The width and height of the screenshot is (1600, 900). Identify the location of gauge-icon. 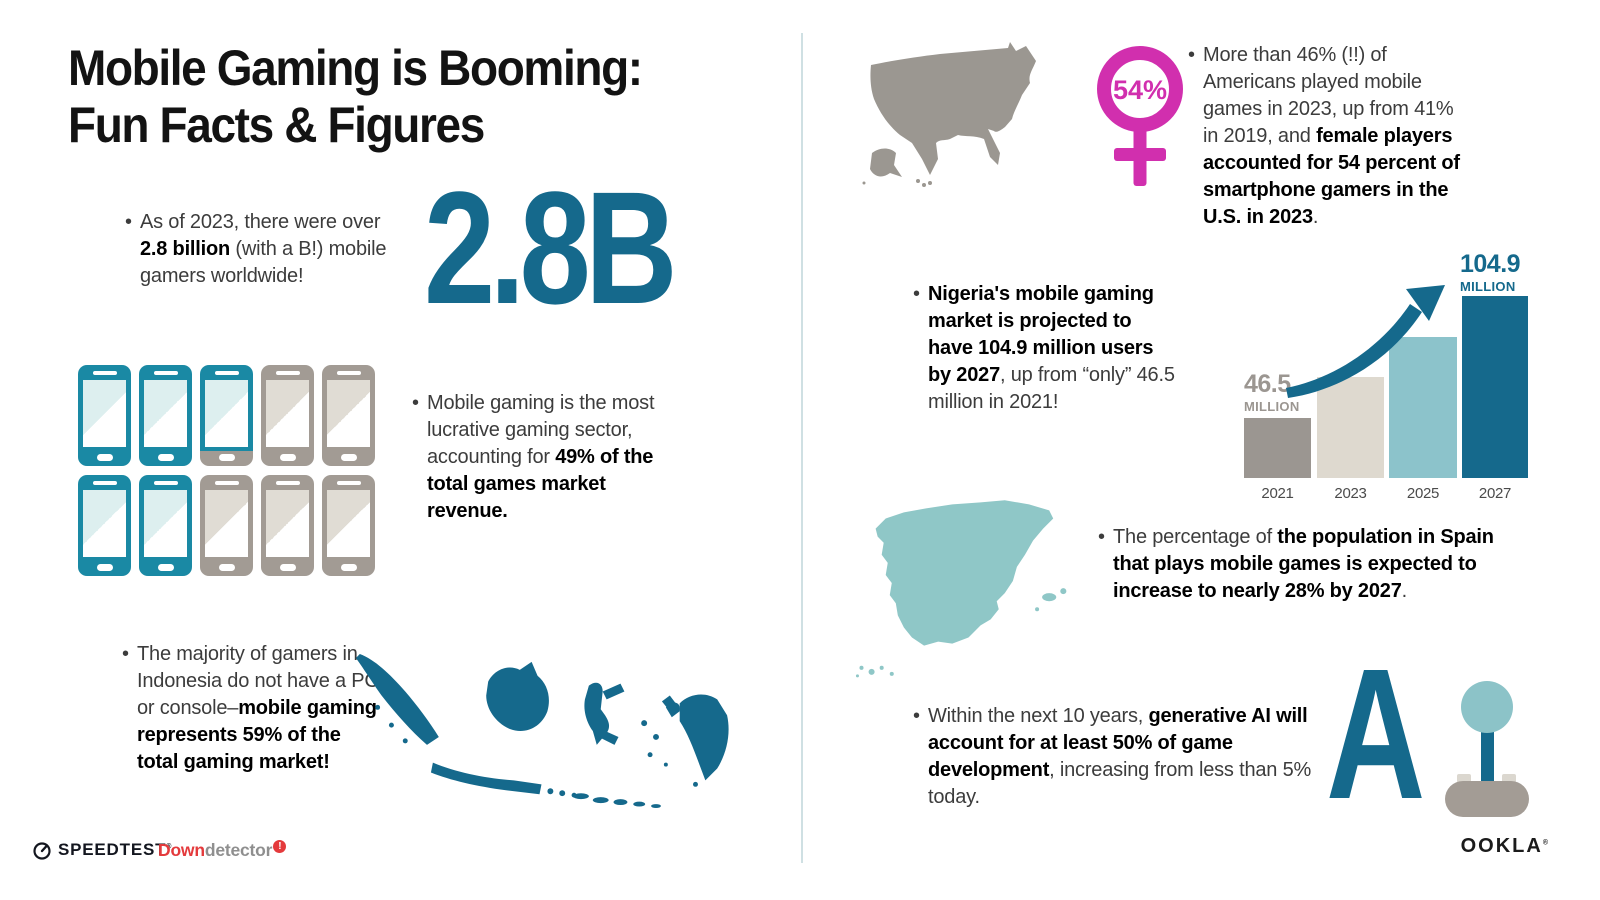
(42, 851).